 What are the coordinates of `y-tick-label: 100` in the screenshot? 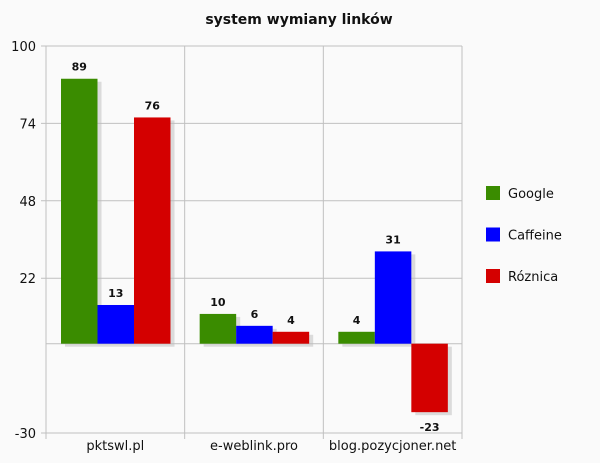 It's located at (23, 47).